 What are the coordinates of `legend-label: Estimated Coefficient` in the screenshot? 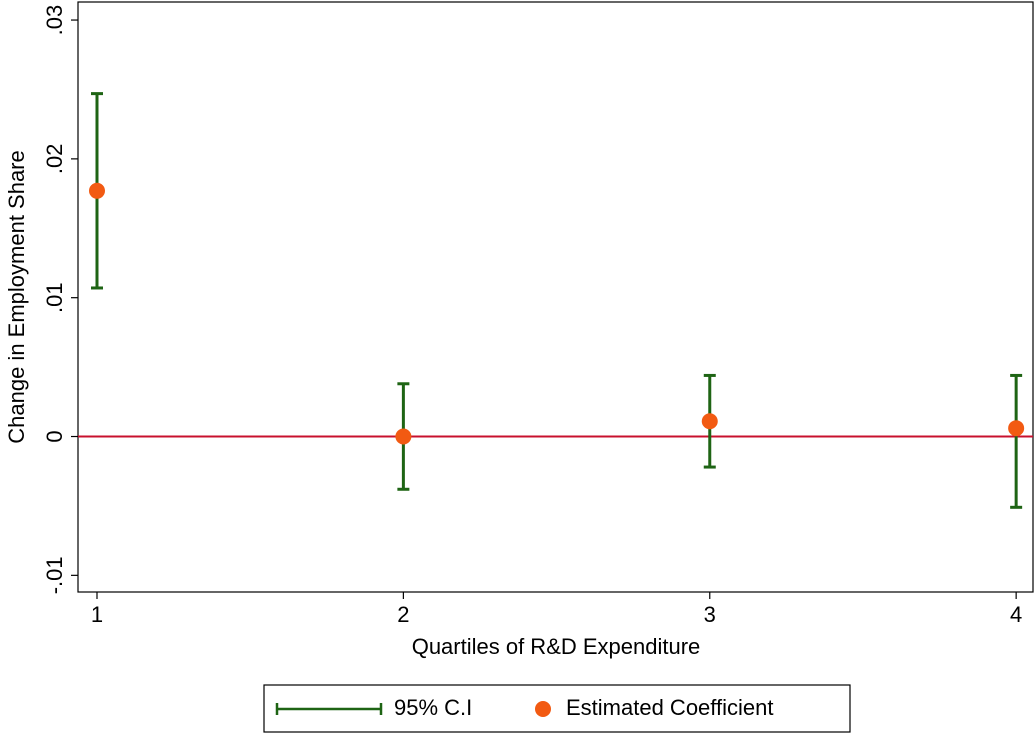 It's located at (669, 707).